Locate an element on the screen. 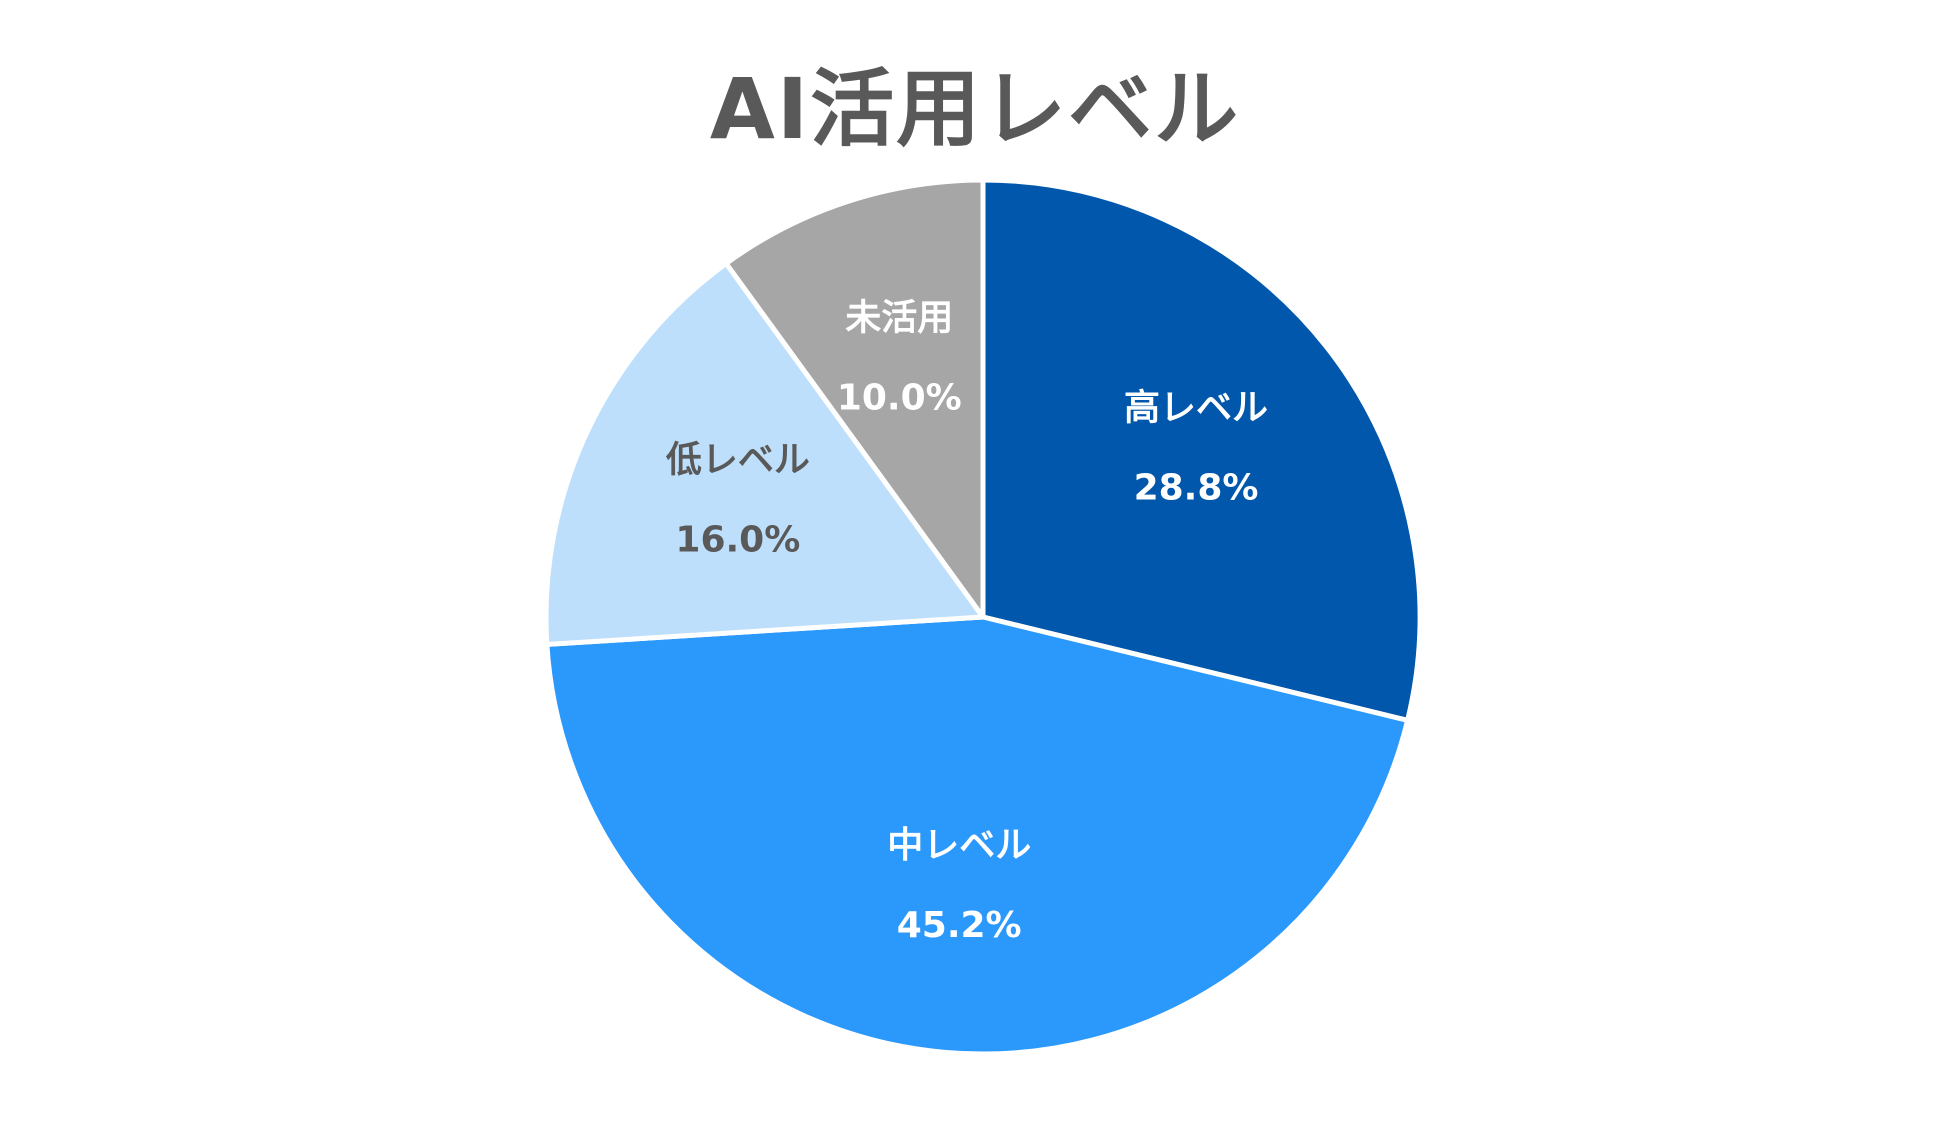  slice-category-label: 高レベル is located at coordinates (1196, 408).